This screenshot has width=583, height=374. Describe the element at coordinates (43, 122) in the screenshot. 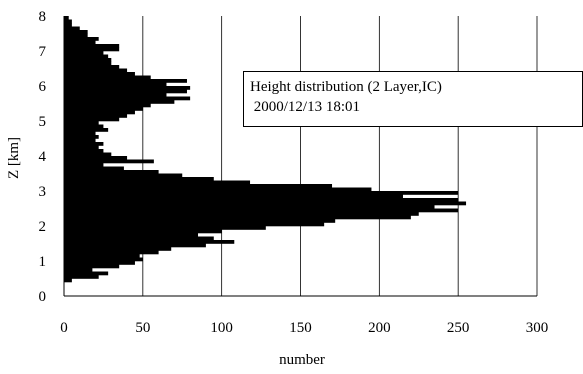

I see `y-tick-label: 5` at that location.